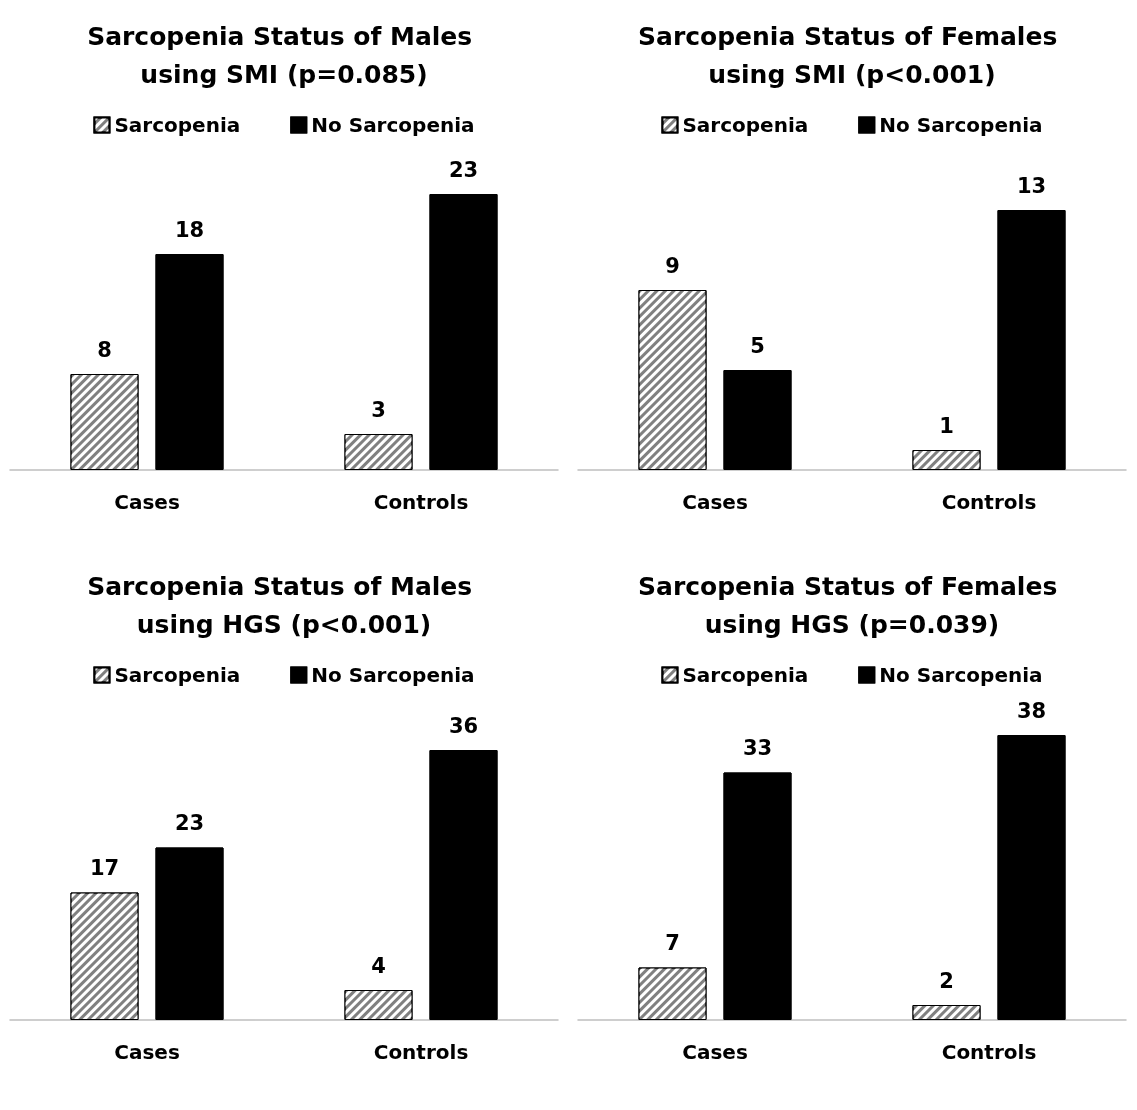 Image resolution: width=1137 pixels, height=1110 pixels. Describe the element at coordinates (946, 425) in the screenshot. I see `data-label: 1` at that location.